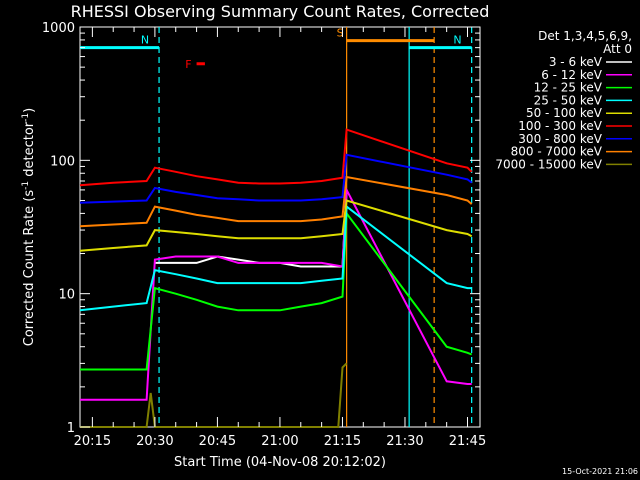  I want to click on y-tick-label: 1, so click(71, 428).